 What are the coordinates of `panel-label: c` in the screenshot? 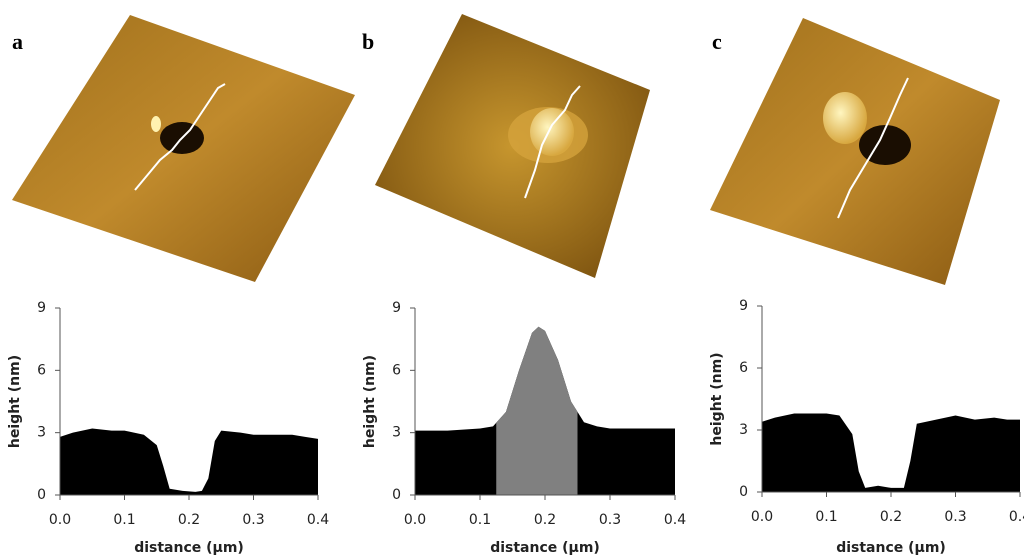 It's located at (717, 41).